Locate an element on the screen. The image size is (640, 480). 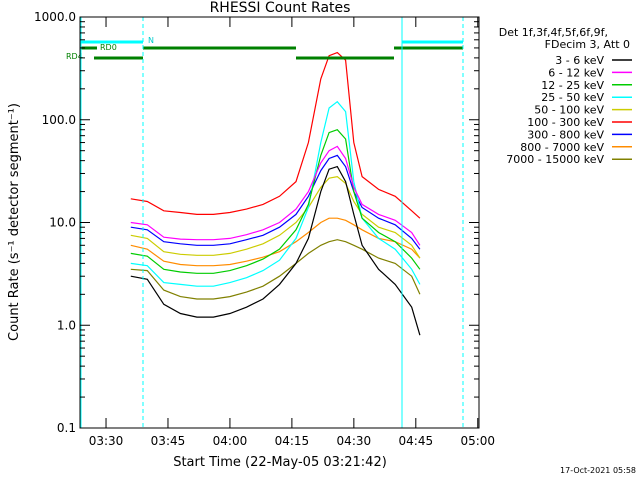
y-tick-label: 100.0 is located at coordinates (59, 120).